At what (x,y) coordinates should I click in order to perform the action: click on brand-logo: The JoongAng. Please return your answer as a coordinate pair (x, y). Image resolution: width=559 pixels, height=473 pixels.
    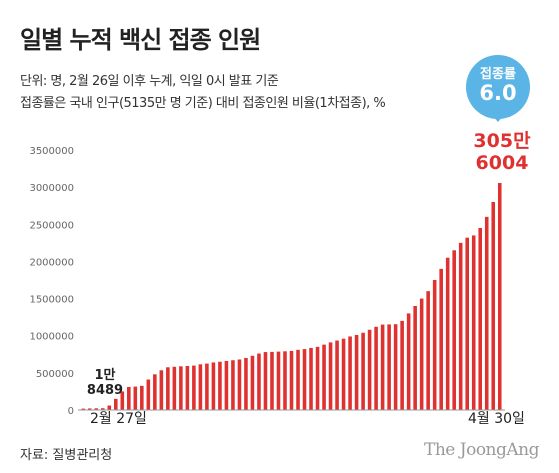
    Looking at the image, I should click on (481, 450).